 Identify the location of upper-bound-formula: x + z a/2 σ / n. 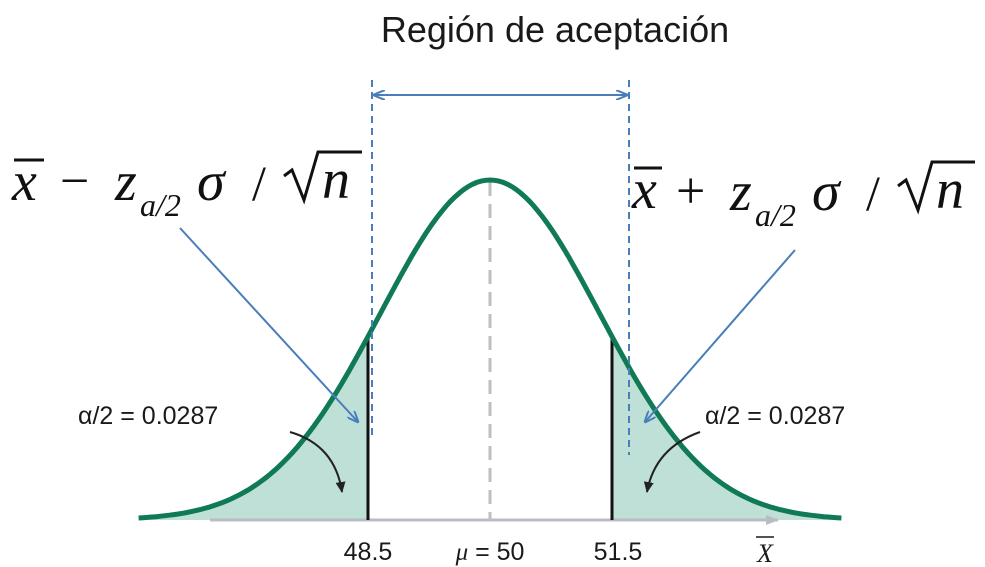
(803, 196).